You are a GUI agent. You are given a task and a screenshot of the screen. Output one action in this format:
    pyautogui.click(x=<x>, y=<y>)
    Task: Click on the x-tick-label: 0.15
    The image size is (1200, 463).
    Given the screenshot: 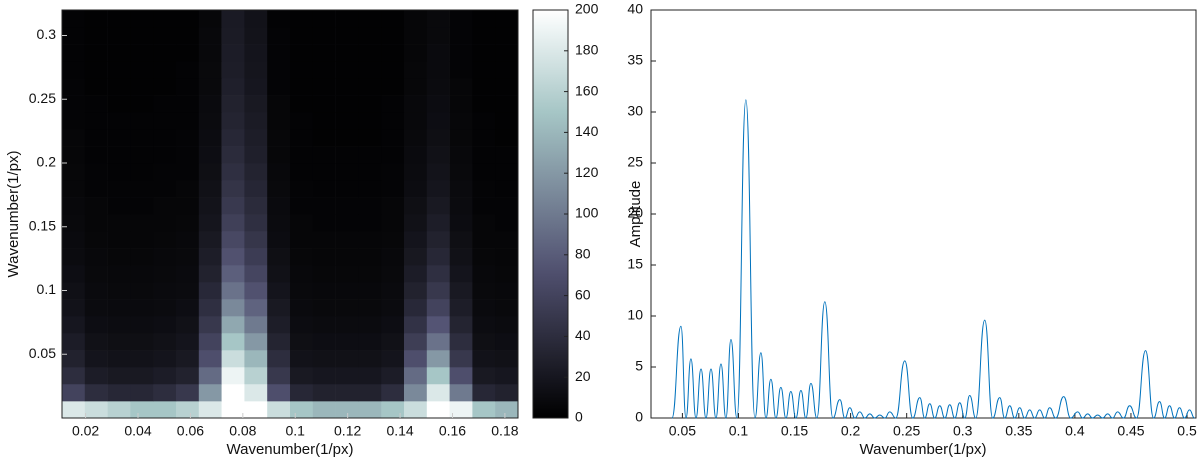 What is the action you would take?
    pyautogui.click(x=794, y=431)
    